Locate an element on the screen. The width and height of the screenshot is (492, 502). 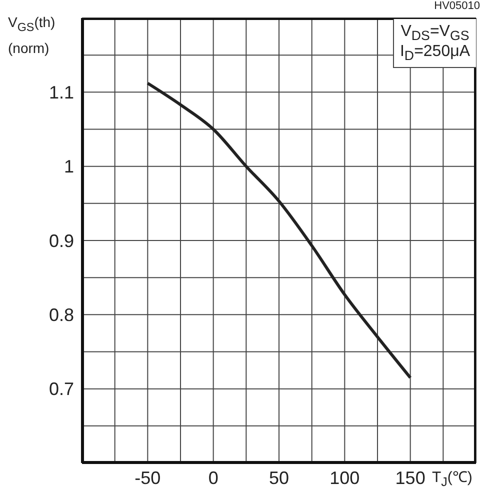
x-axis-title: T$_{J}$(℃) is located at coordinates (452, 478).